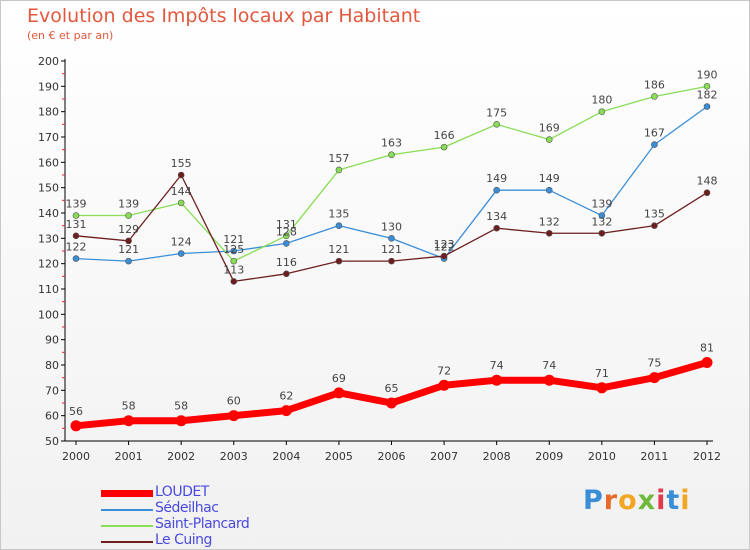 This screenshot has width=750, height=550. What do you see at coordinates (654, 456) in the screenshot?
I see `x-tick-label: 2011` at bounding box center [654, 456].